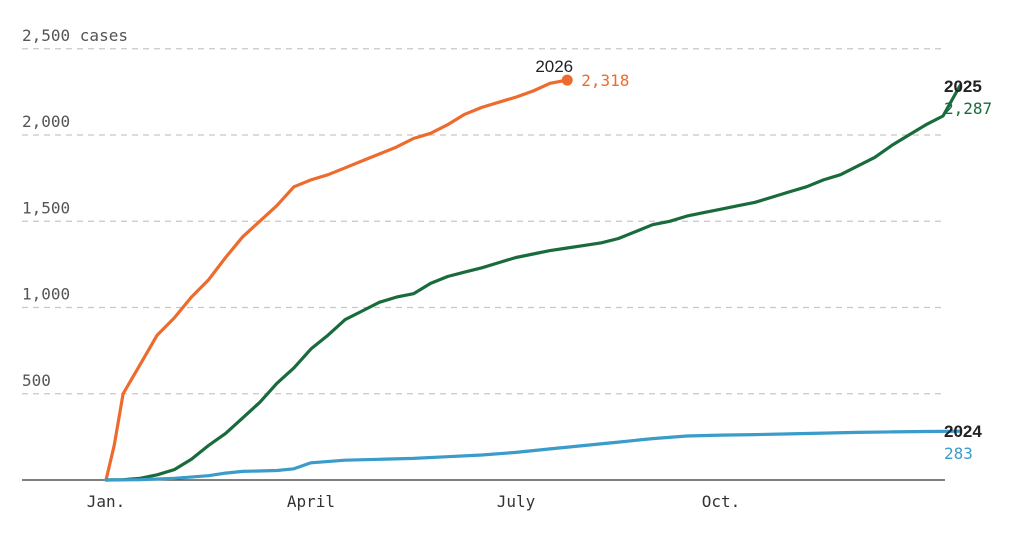 The image size is (1024, 536). What do you see at coordinates (516, 501) in the screenshot?
I see `x-tick-label: July` at bounding box center [516, 501].